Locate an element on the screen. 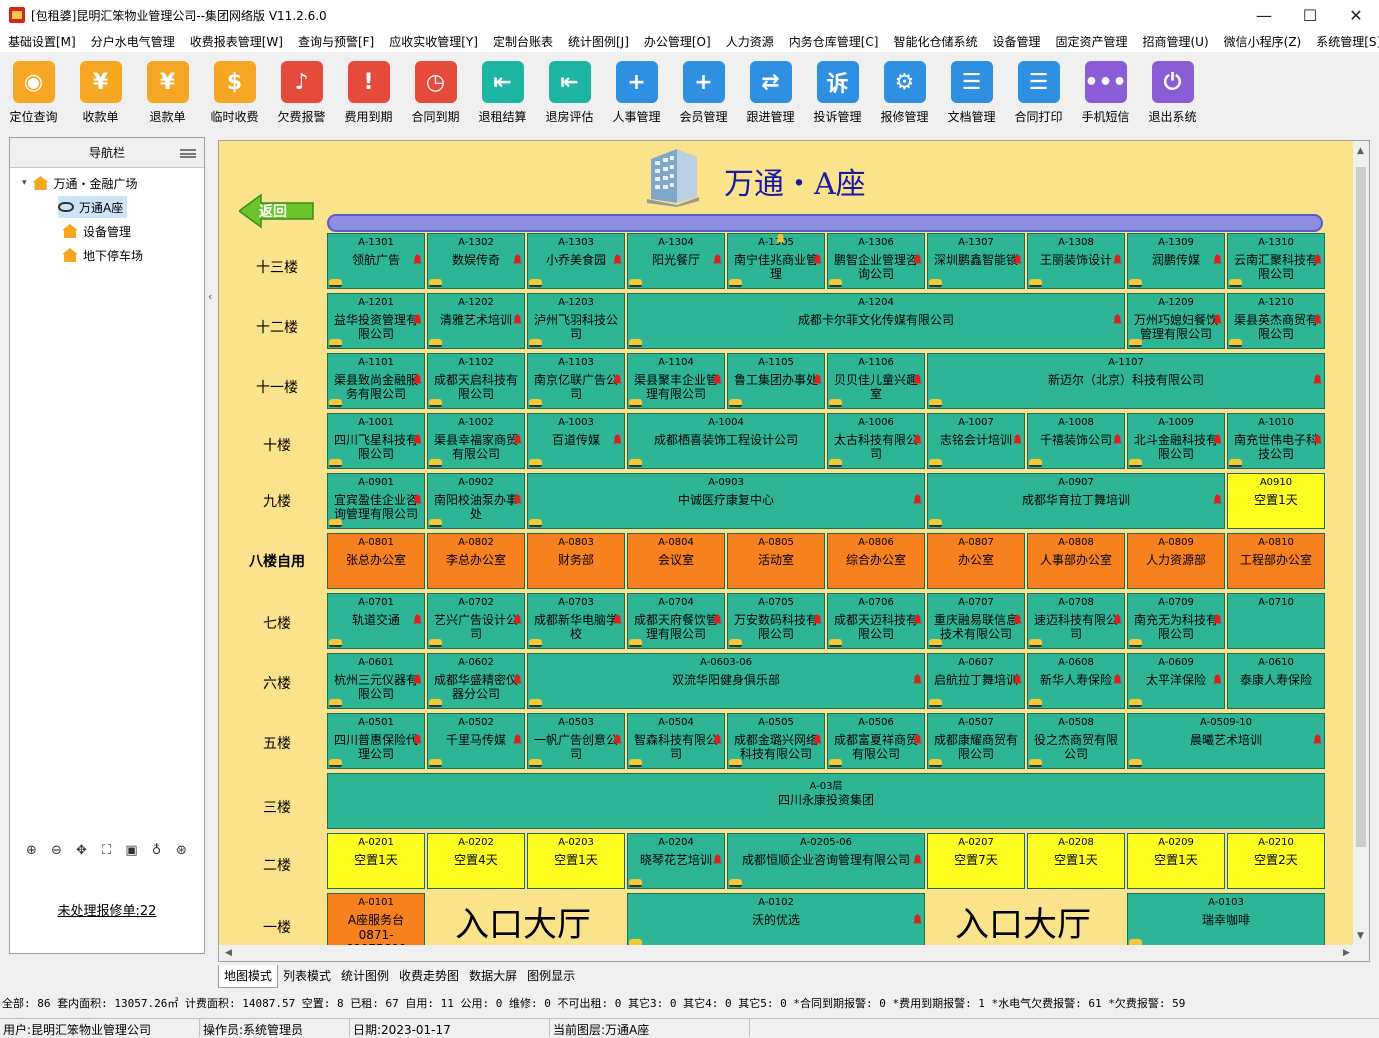  menu-item: 固定资产管理 is located at coordinates (1091, 41).